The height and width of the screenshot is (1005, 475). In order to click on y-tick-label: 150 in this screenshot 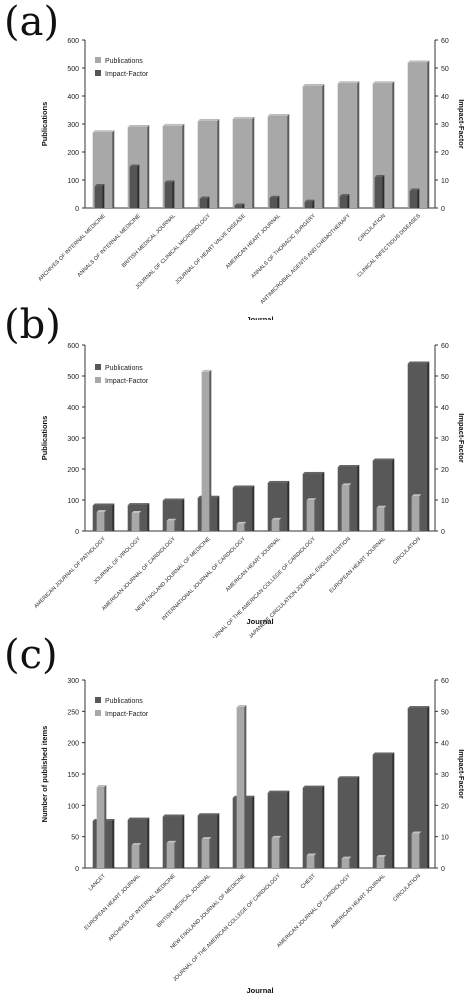, I will do `click(73, 775)`.